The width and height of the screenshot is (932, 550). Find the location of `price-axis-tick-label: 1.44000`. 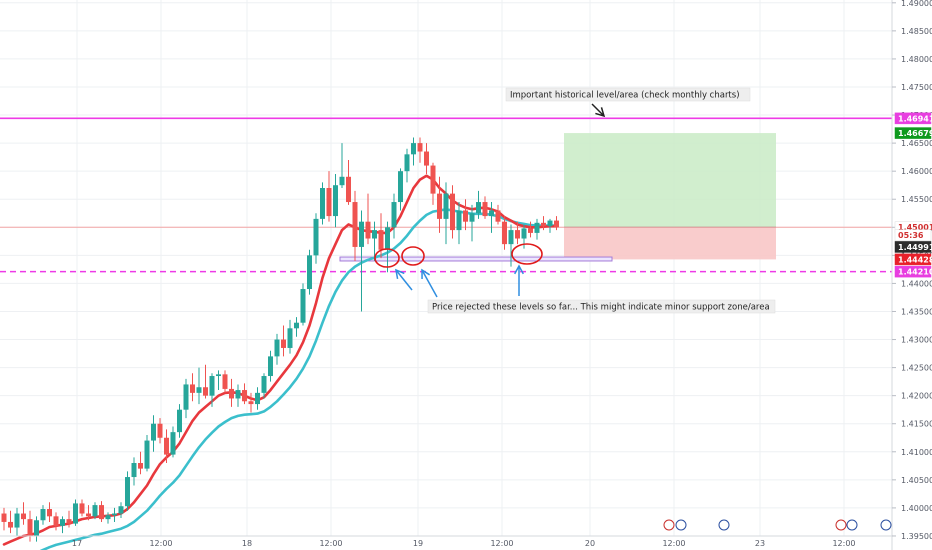

price-axis-tick-label: 1.44000 is located at coordinates (916, 283).